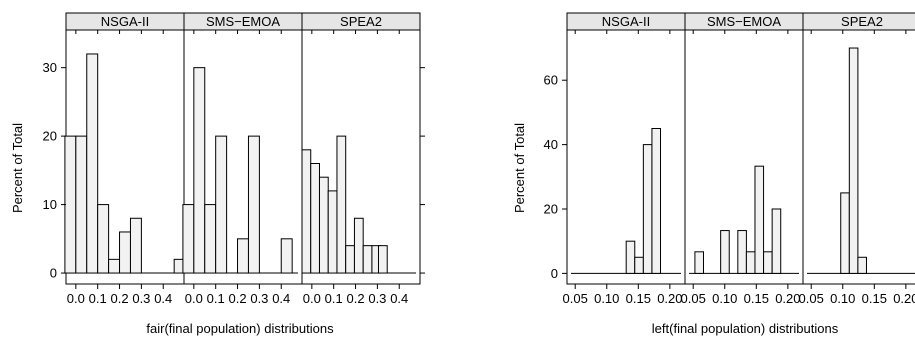 The height and width of the screenshot is (337, 915). What do you see at coordinates (240, 328) in the screenshot?
I see `fig0-xlabel: fair(final population) distributions` at bounding box center [240, 328].